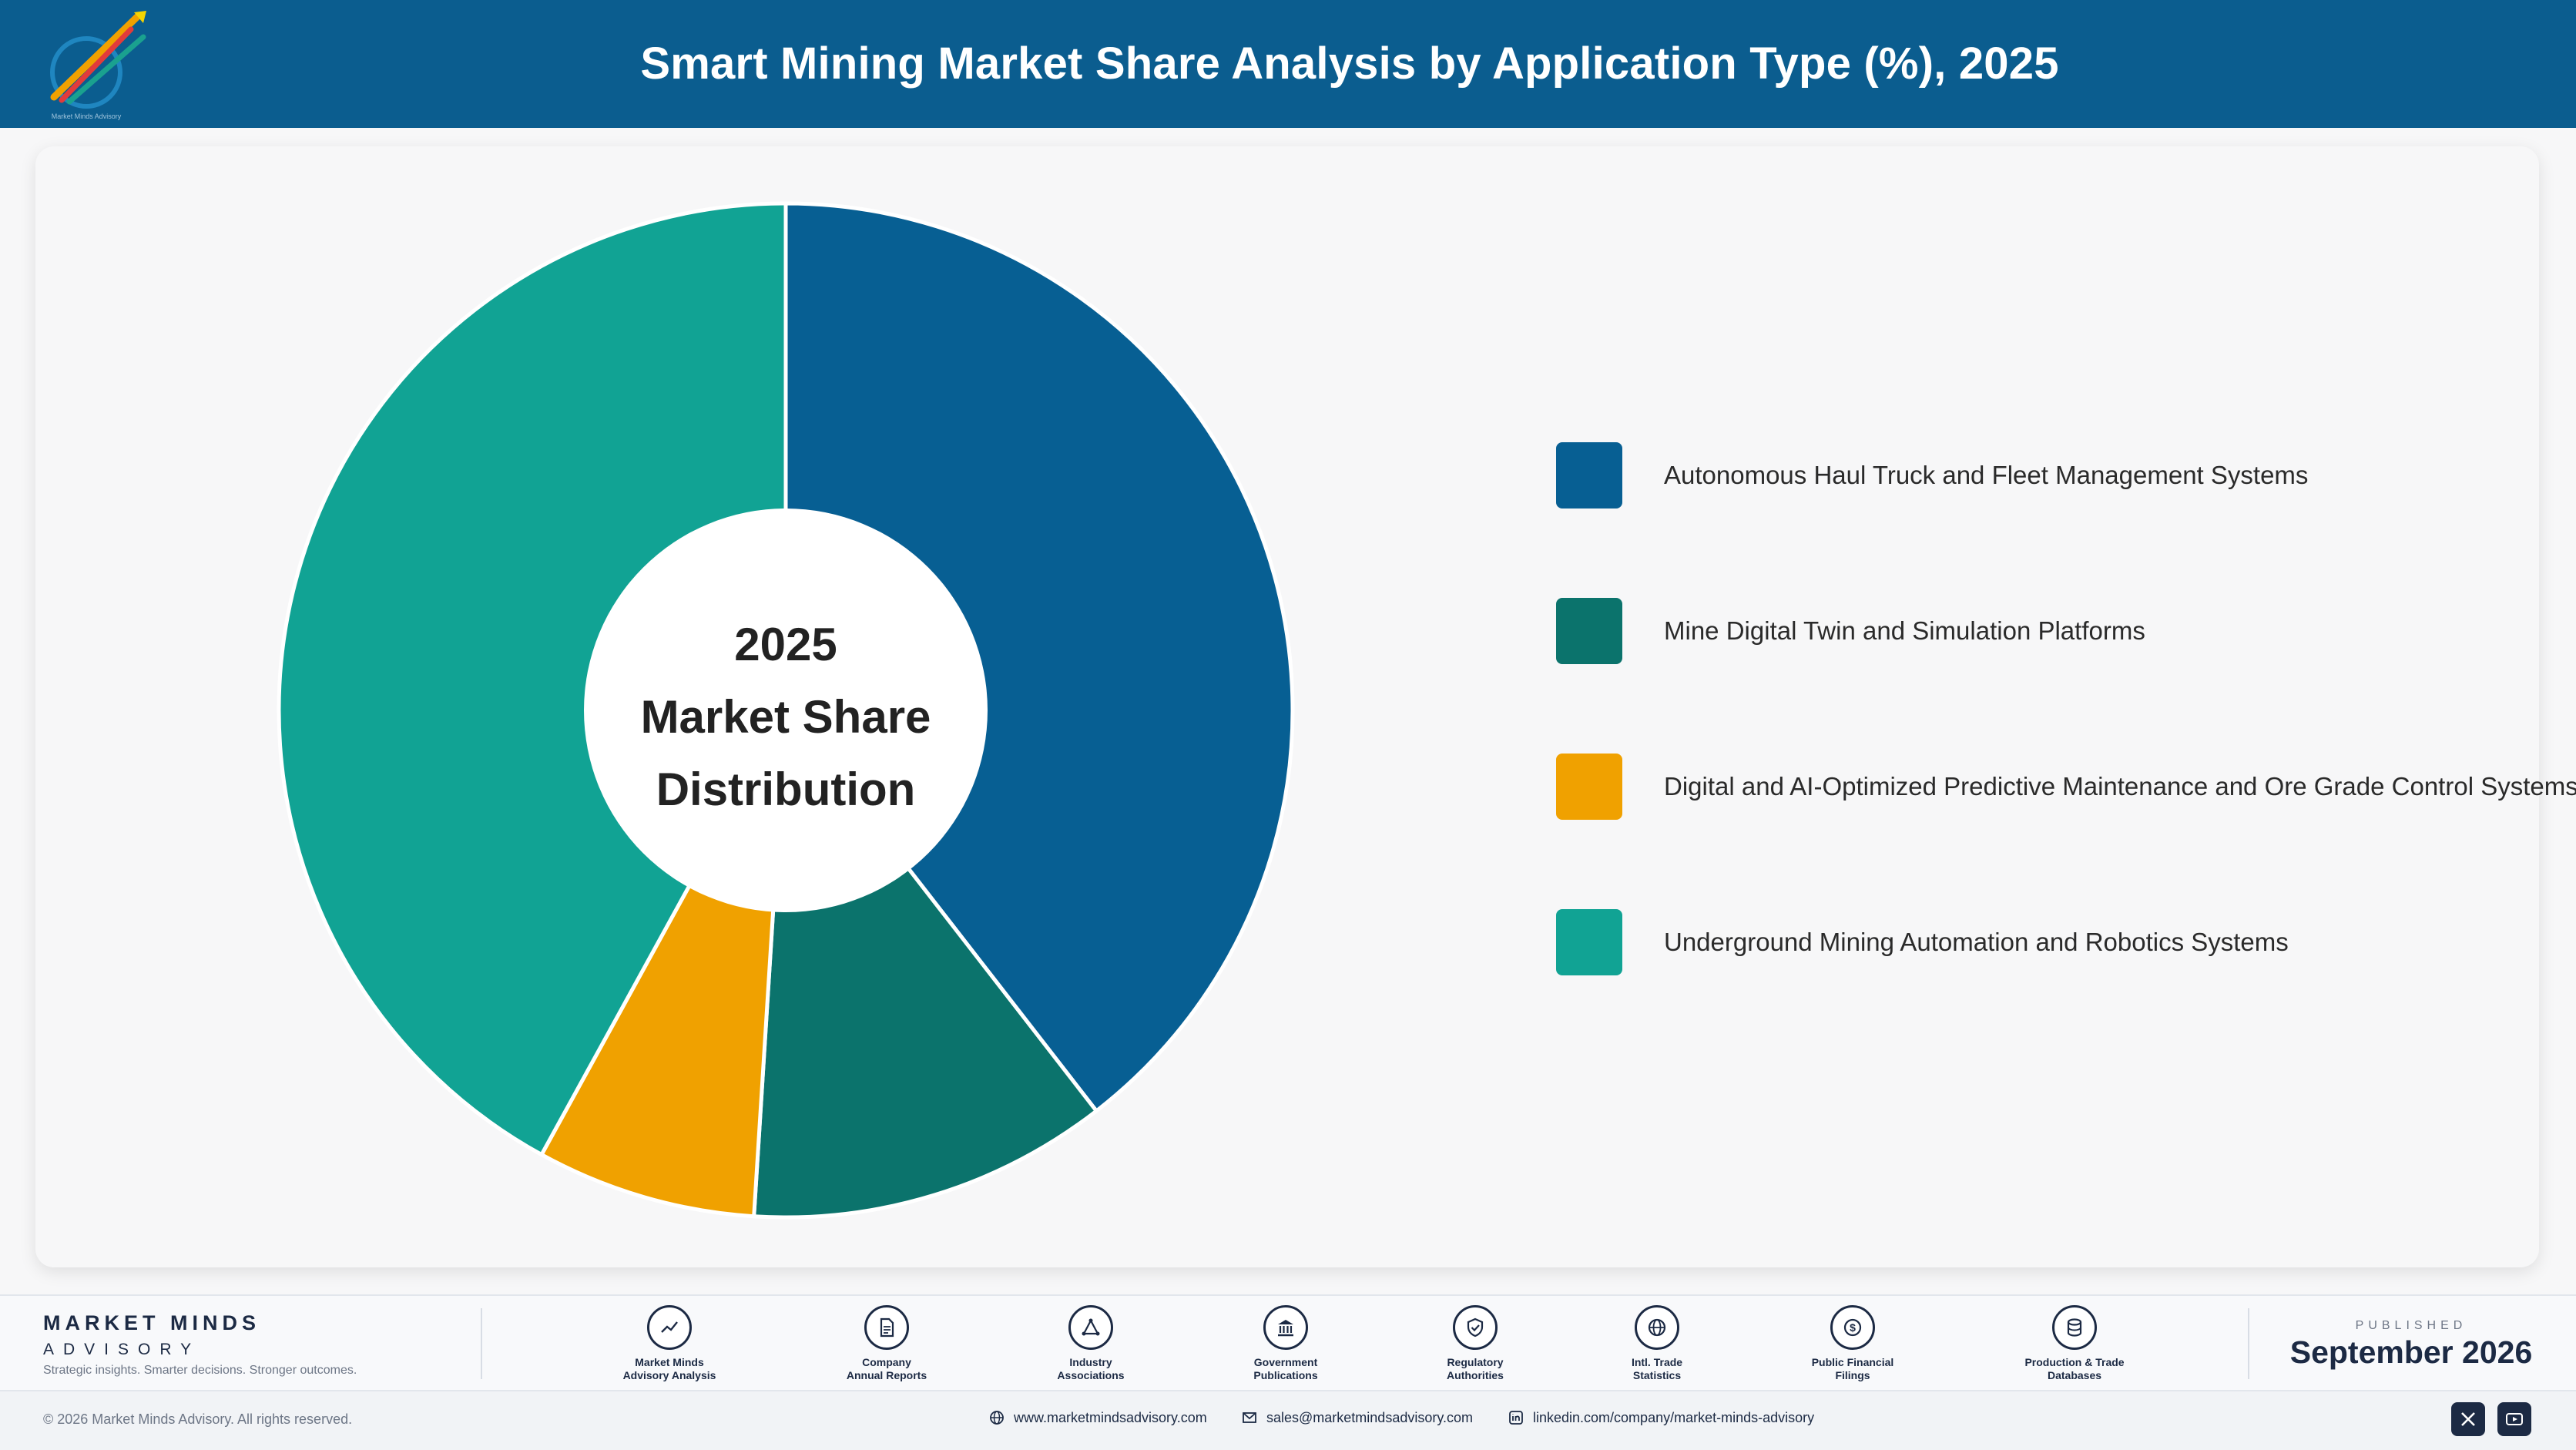 The height and width of the screenshot is (1450, 2576). I want to click on source-label: Industry Associations, so click(1091, 1368).